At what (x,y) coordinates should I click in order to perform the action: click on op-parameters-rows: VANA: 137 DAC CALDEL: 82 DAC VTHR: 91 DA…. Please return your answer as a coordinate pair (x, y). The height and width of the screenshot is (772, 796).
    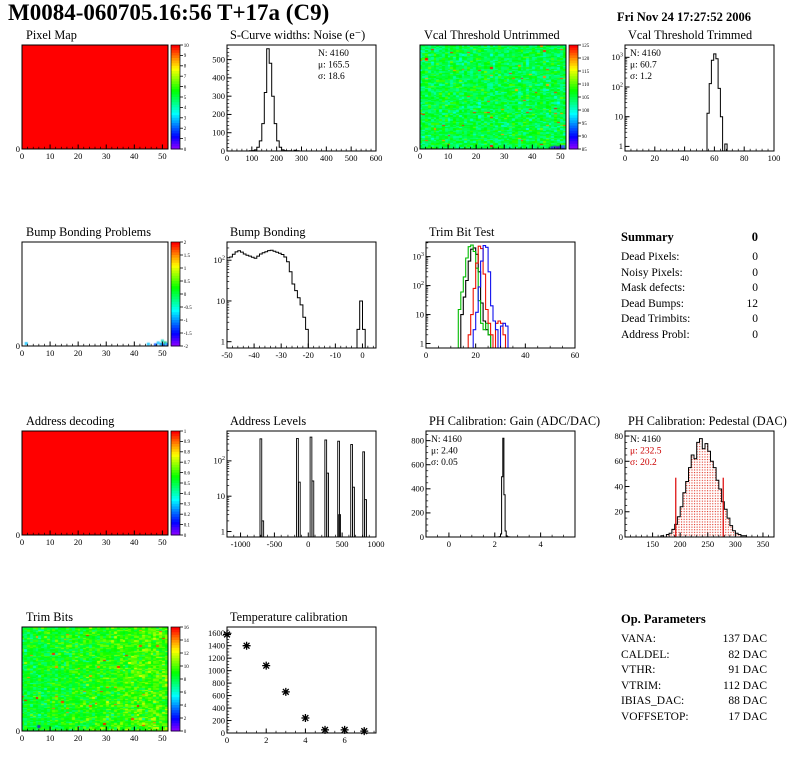
    Looking at the image, I should click on (694, 678).